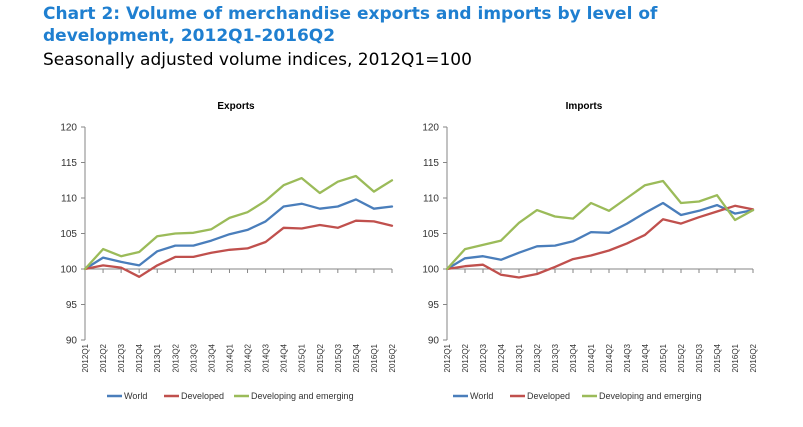 This screenshot has width=803, height=427. Describe the element at coordinates (211, 357) in the screenshot. I see `exports-x-tick-label: 2013Q4` at that location.